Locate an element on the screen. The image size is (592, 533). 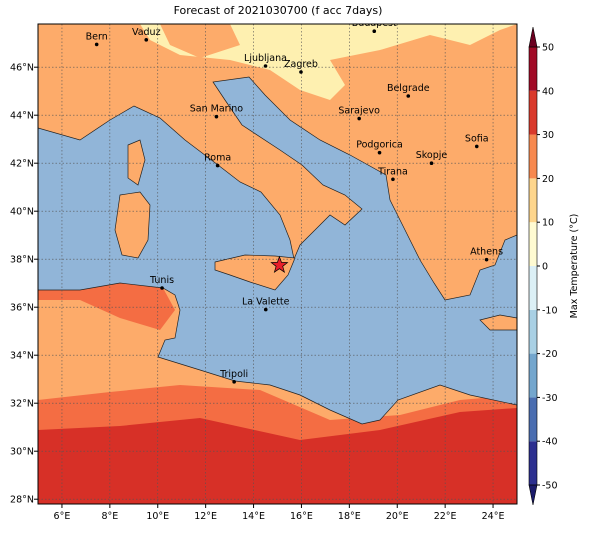
colorbar-tick-label: -20 is located at coordinates (550, 354).